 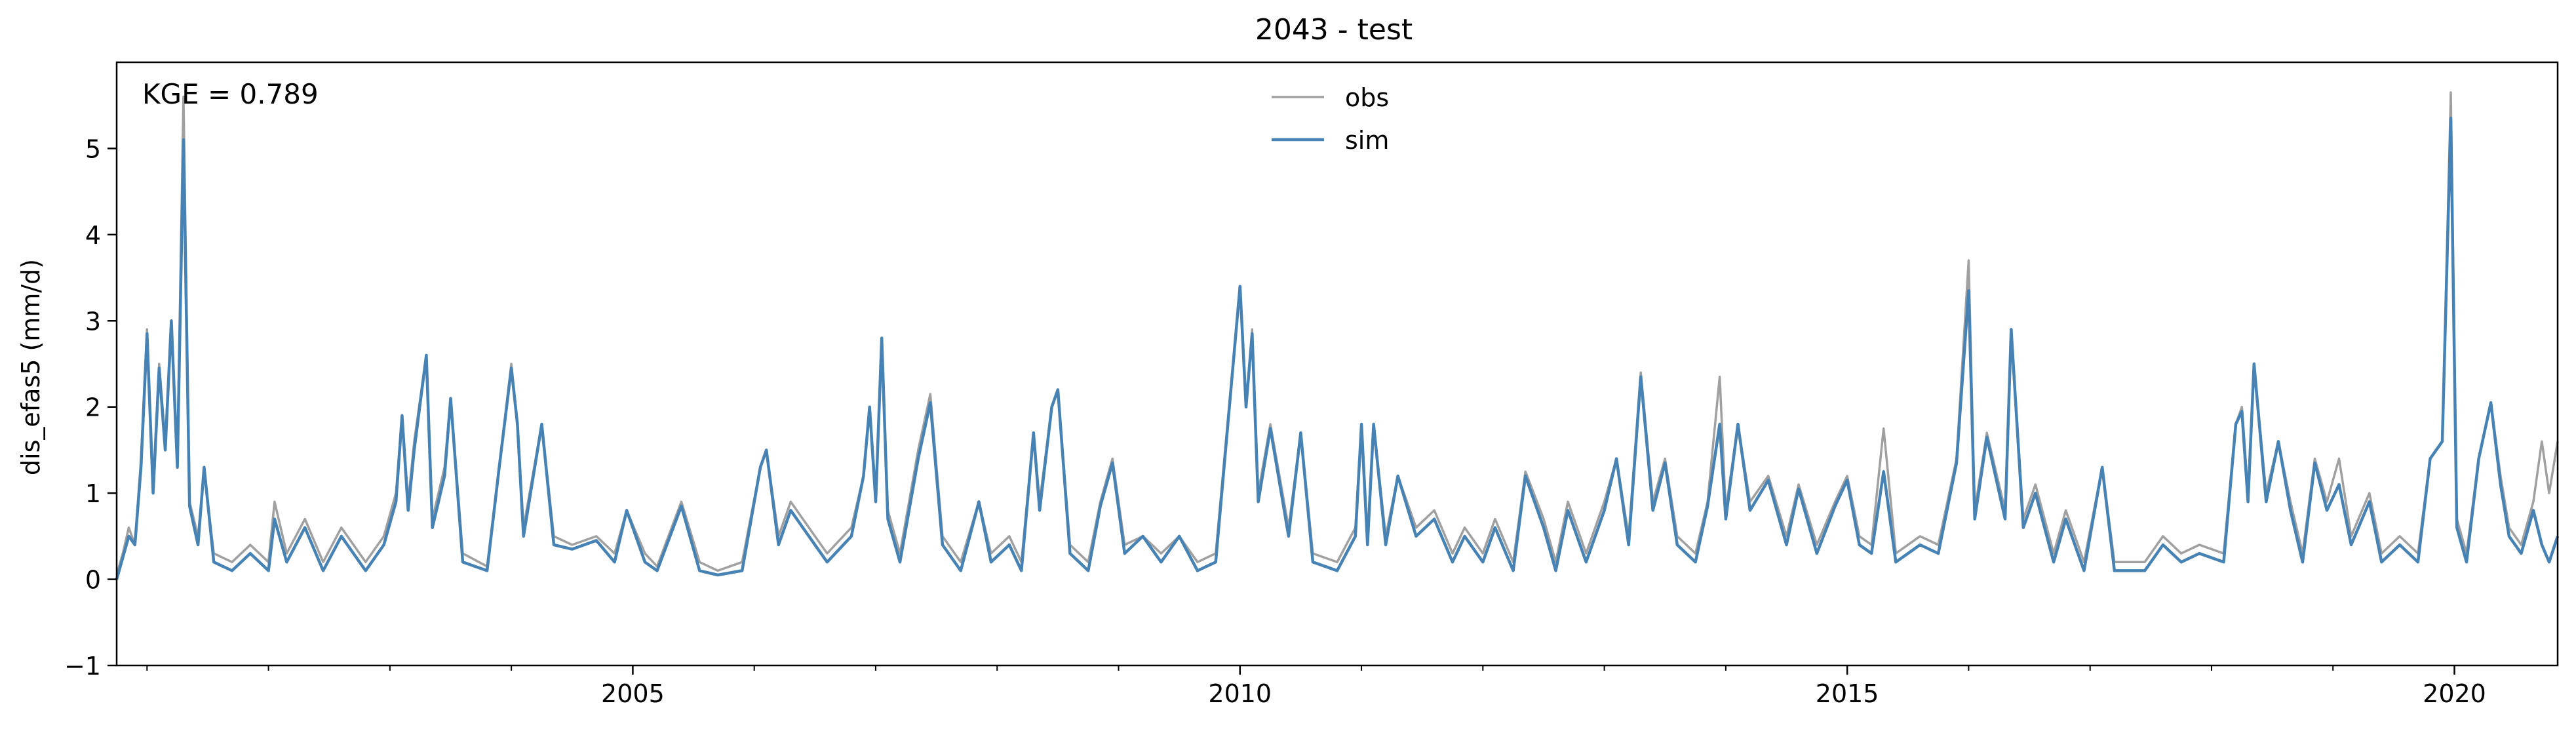 What do you see at coordinates (82, 666) in the screenshot?
I see `y-tick-label: −1` at bounding box center [82, 666].